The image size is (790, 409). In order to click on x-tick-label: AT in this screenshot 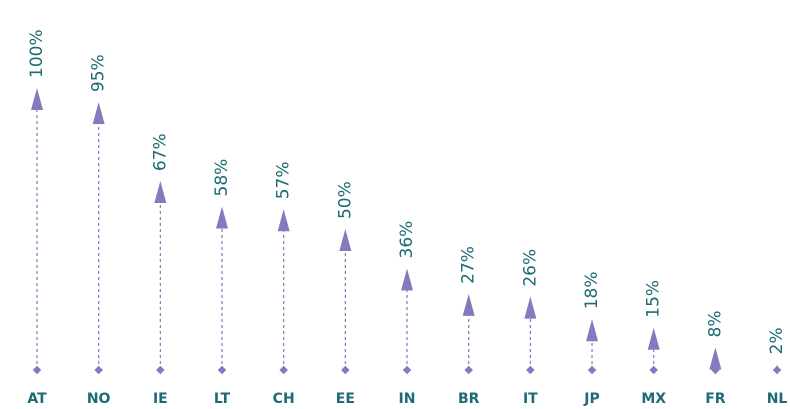, I will do `click(37, 399)`.